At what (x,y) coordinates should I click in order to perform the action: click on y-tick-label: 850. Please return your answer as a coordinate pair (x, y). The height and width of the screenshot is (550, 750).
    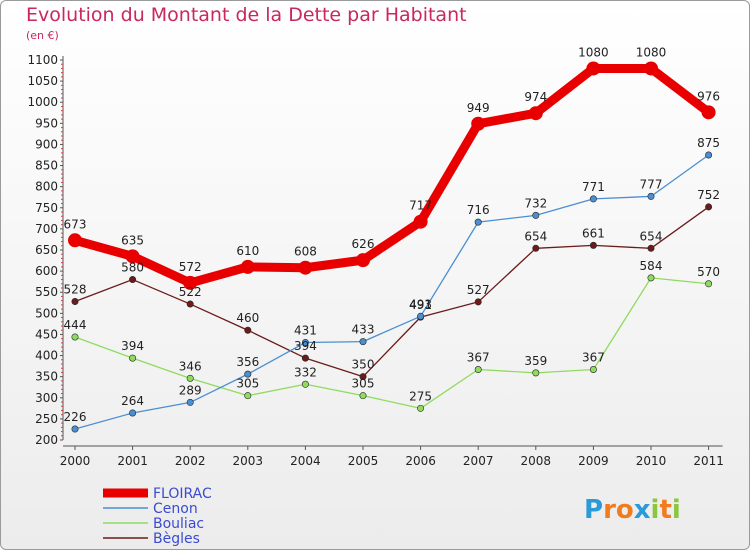
    Looking at the image, I should click on (46, 166).